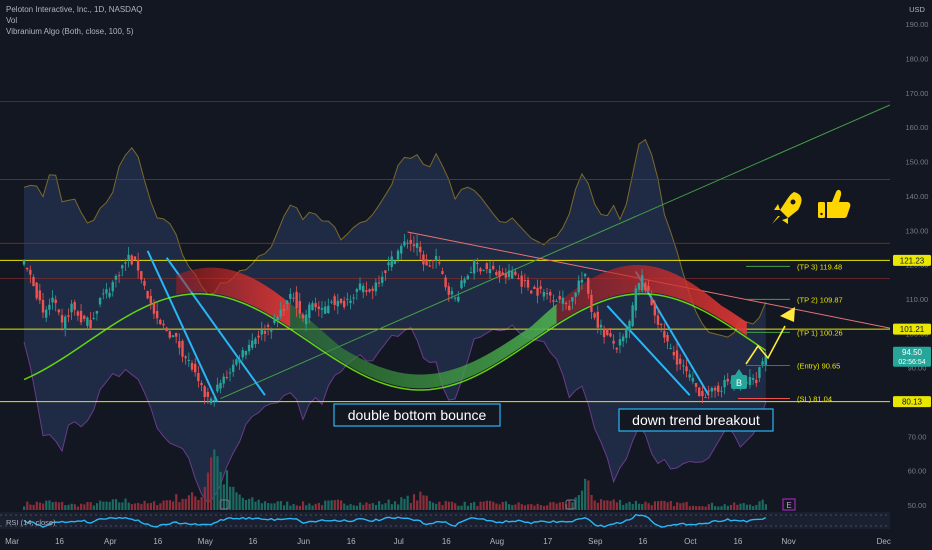 The image size is (932, 550). Describe the element at coordinates (819, 266) in the screenshot. I see `level-label: (TP 3) 119.48` at that location.